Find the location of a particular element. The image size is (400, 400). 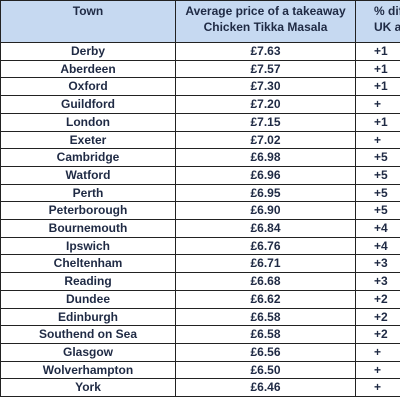

town-cell: Peterborough is located at coordinates (88, 211).